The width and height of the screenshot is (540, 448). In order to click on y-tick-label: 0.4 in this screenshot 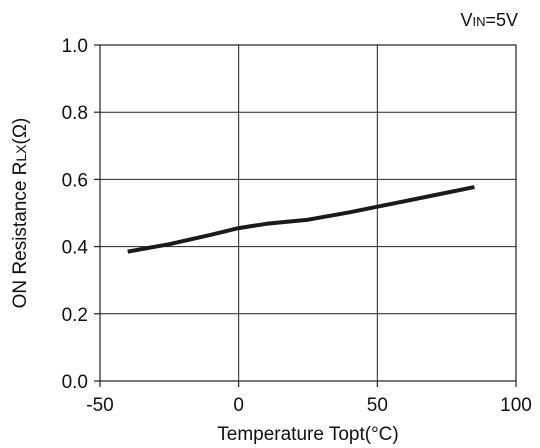, I will do `click(75, 248)`.